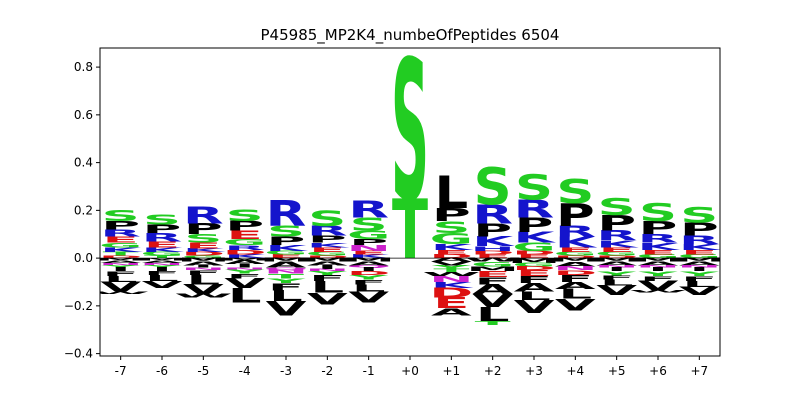 The image size is (800, 400). What do you see at coordinates (368, 267) in the screenshot?
I see `logo-letter-Q: Q` at bounding box center [368, 267].